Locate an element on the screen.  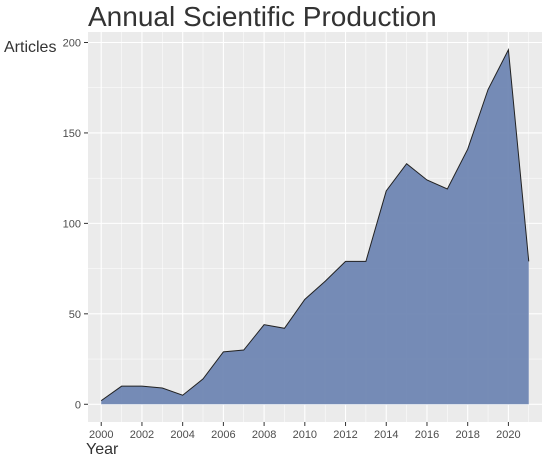
x-tick-label: 2014 is located at coordinates (386, 435).